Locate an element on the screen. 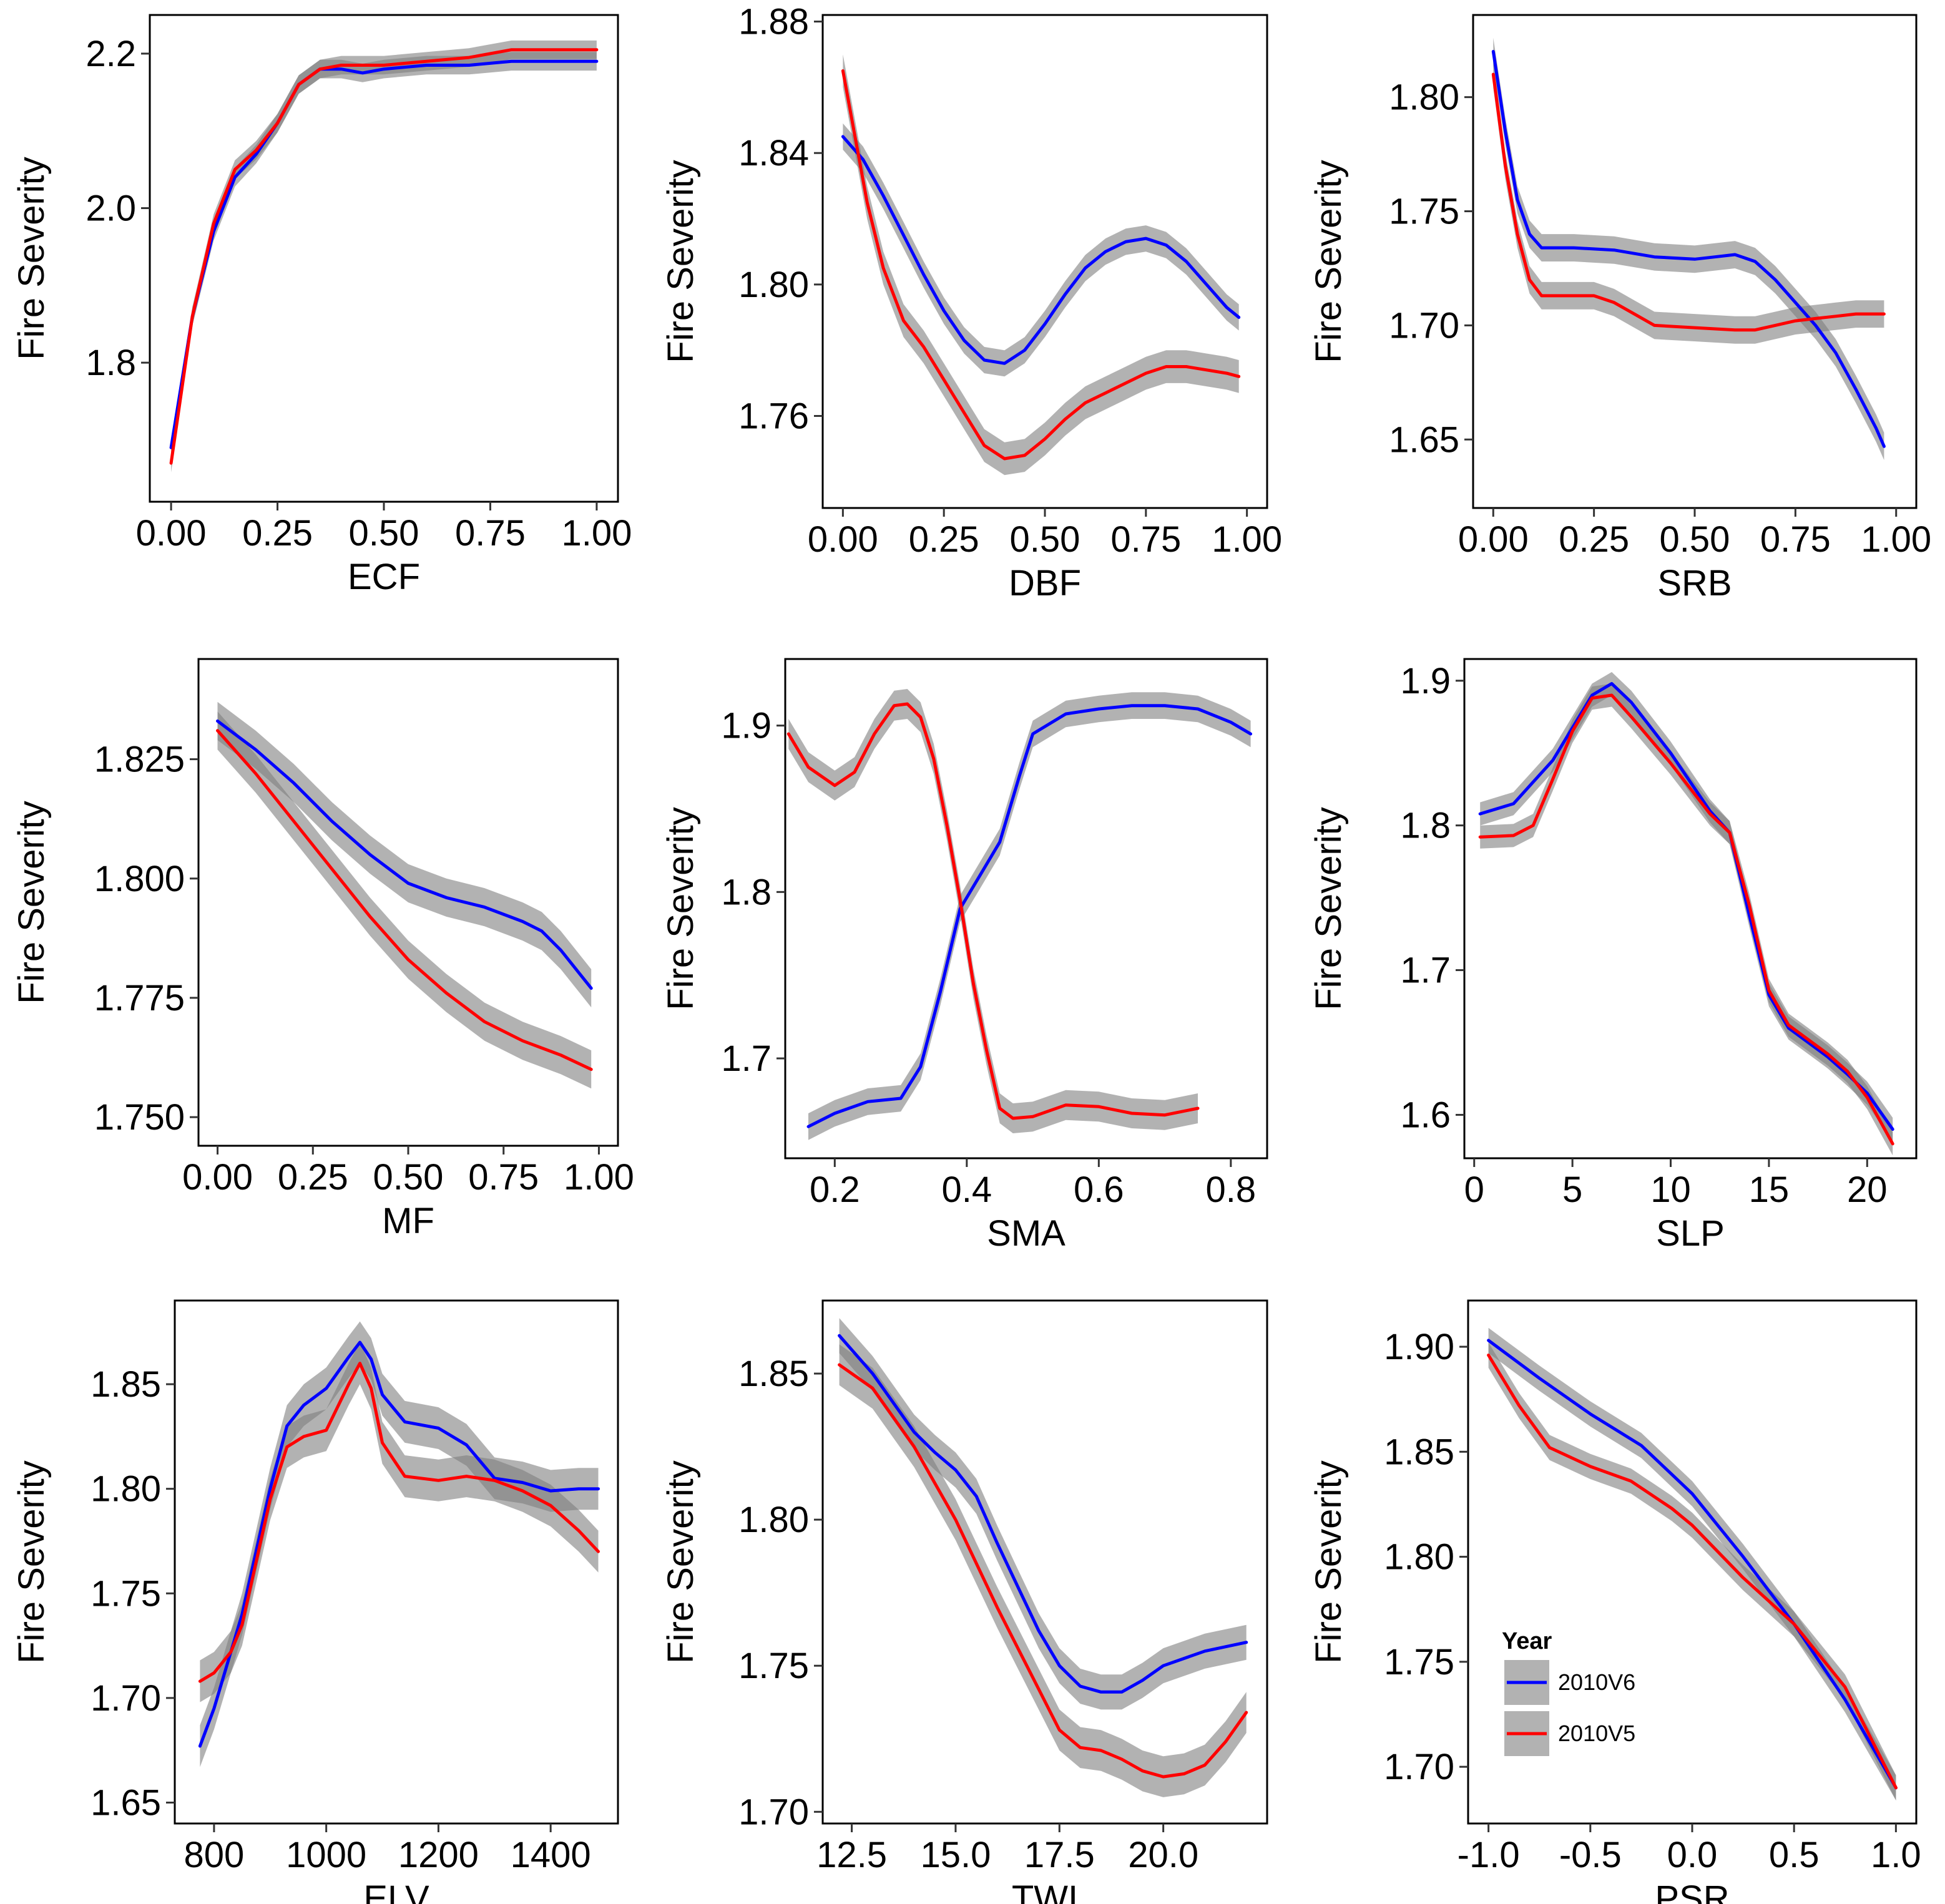  y-tick-label: 1.7 is located at coordinates (746, 1058).